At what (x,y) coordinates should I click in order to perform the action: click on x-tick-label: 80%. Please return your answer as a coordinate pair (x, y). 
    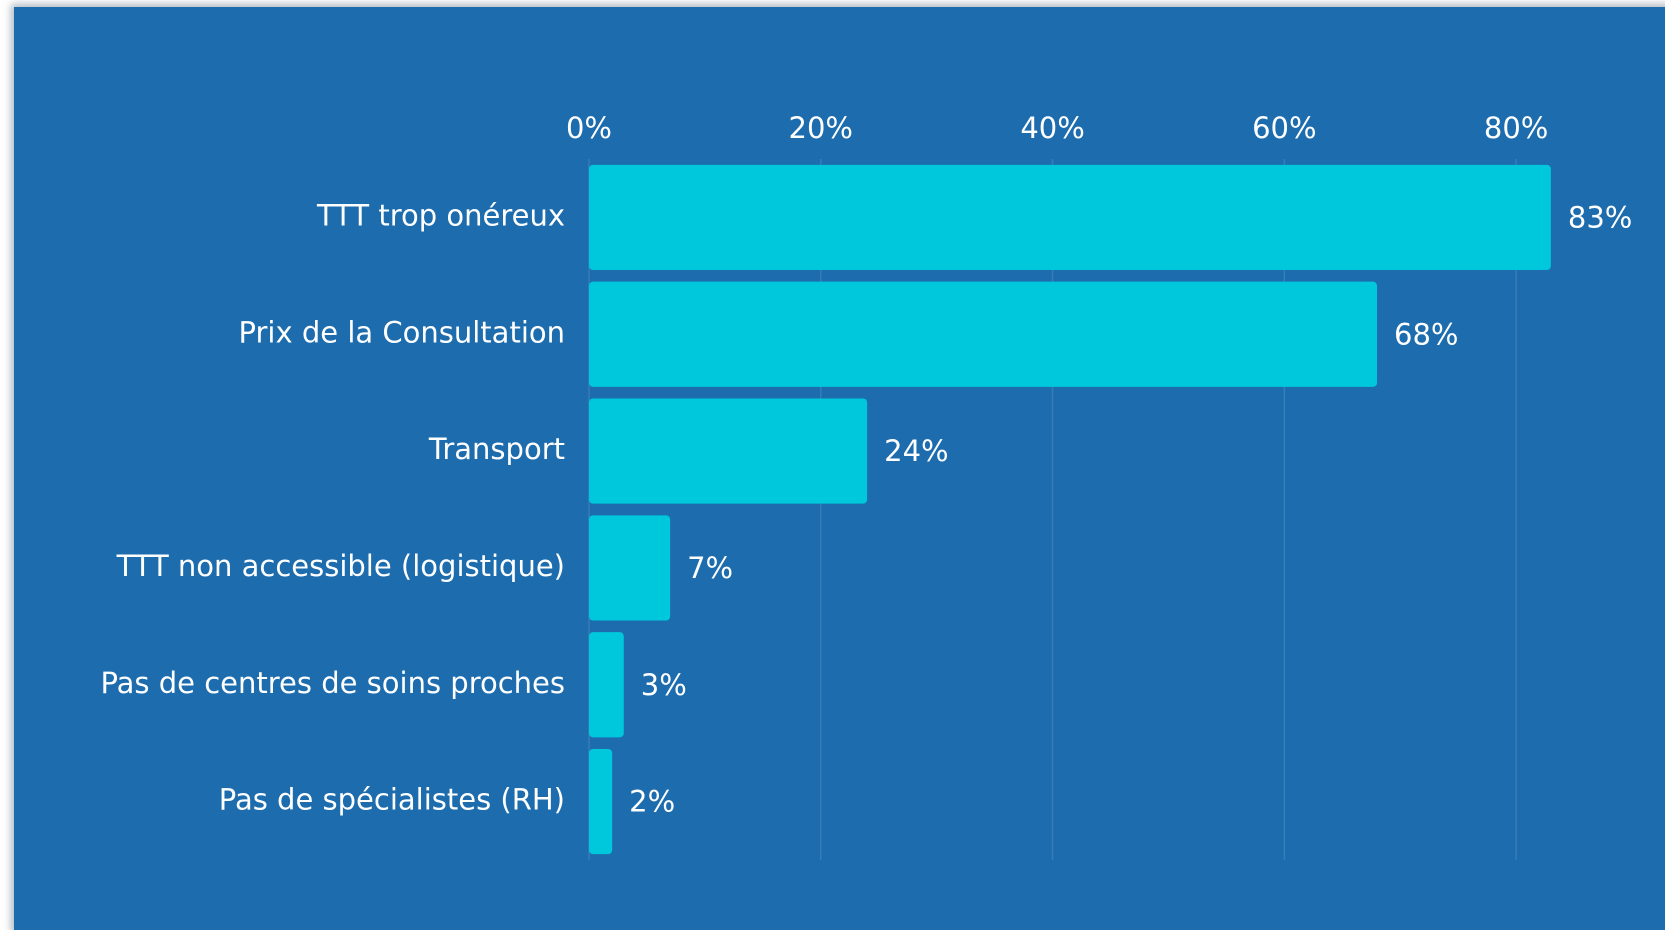
    Looking at the image, I should click on (1516, 128).